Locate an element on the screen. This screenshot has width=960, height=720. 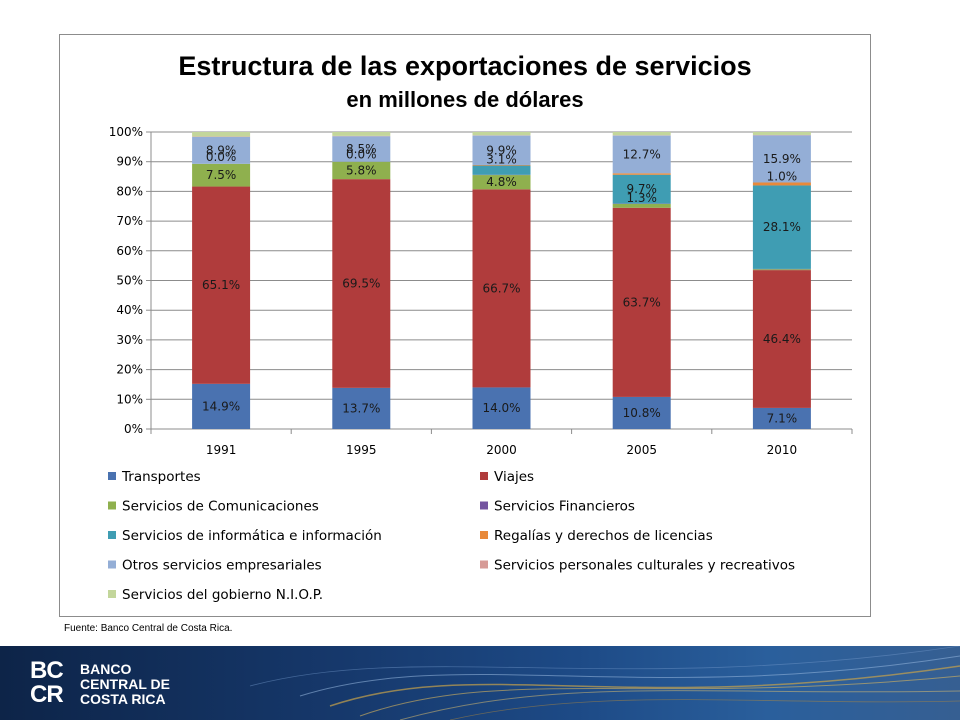
data-label: 13.7% is located at coordinates (361, 408).